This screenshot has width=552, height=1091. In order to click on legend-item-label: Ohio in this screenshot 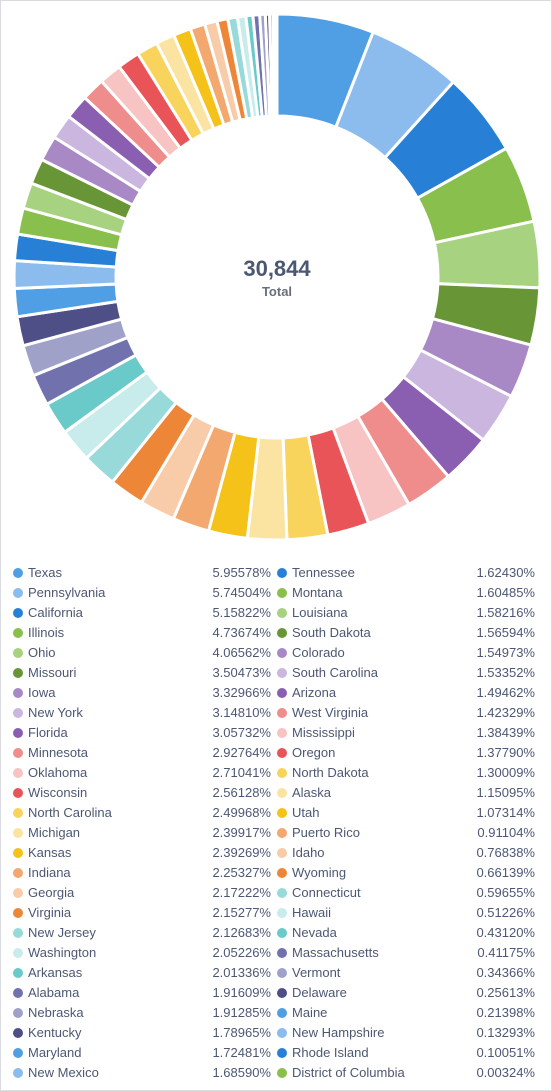, I will do `click(42, 652)`.